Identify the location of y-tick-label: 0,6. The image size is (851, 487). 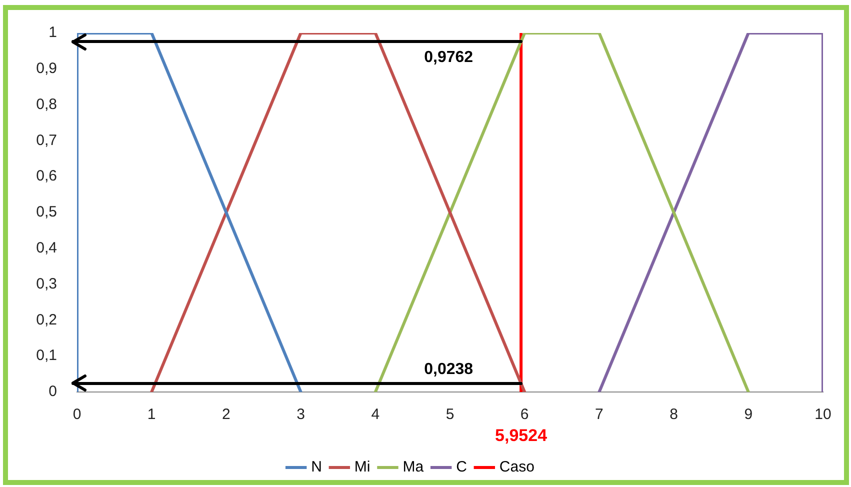
(46, 176).